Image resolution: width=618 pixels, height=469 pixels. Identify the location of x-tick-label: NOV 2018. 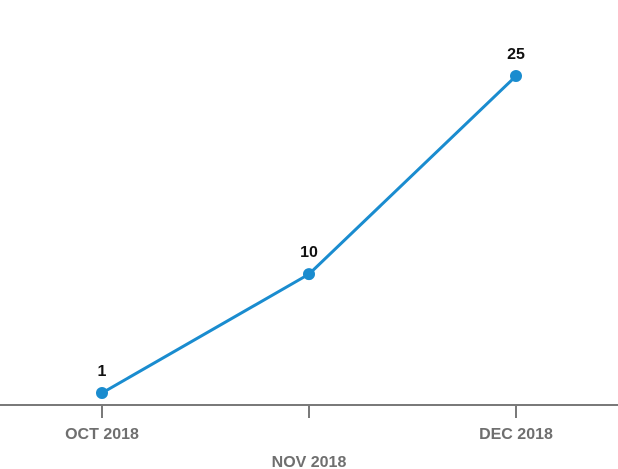
(309, 461).